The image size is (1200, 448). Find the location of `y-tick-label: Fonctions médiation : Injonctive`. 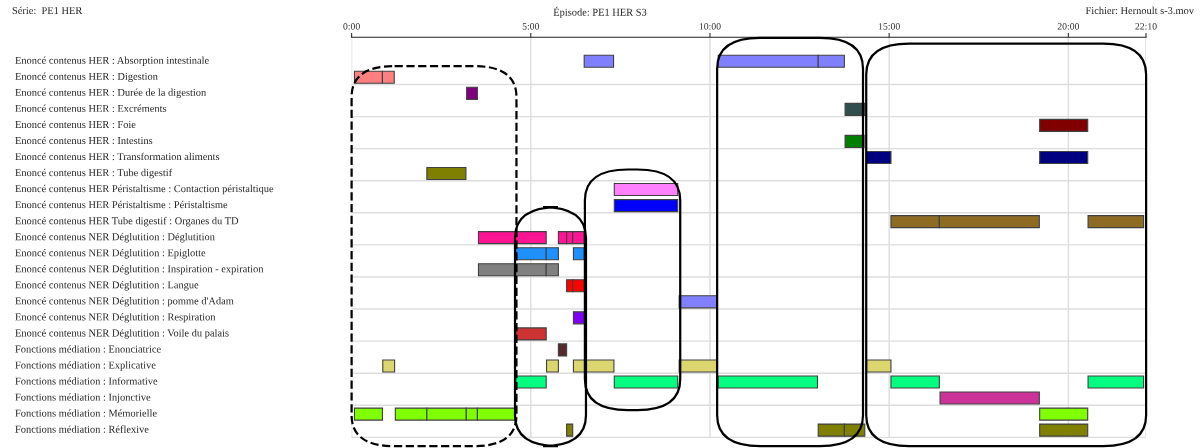

y-tick-label: Fonctions médiation : Injonctive is located at coordinates (83, 398).